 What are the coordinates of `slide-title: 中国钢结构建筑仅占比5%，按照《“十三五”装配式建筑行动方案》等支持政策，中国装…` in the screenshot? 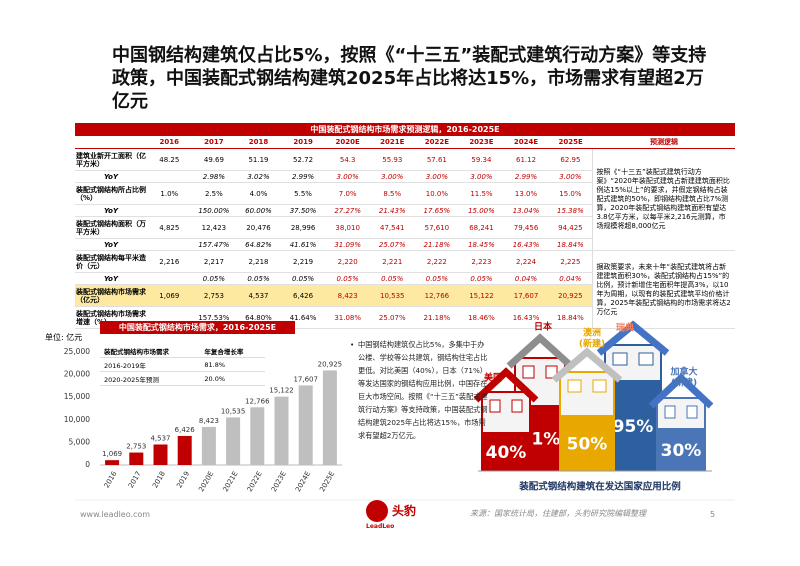 It's located at (409, 78).